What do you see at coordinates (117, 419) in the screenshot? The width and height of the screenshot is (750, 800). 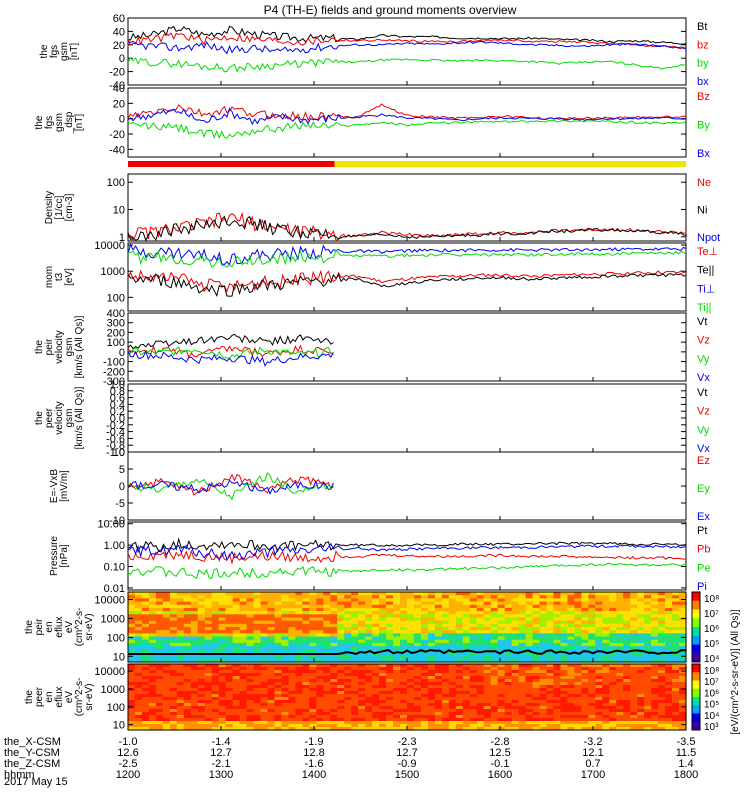 I see `ytick-label: 0.0` at bounding box center [117, 419].